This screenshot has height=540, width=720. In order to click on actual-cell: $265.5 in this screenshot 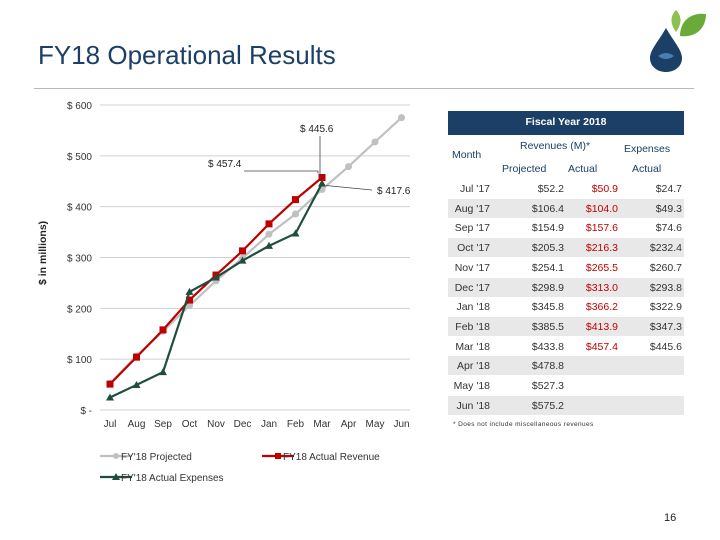, I will do `click(601, 267)`.